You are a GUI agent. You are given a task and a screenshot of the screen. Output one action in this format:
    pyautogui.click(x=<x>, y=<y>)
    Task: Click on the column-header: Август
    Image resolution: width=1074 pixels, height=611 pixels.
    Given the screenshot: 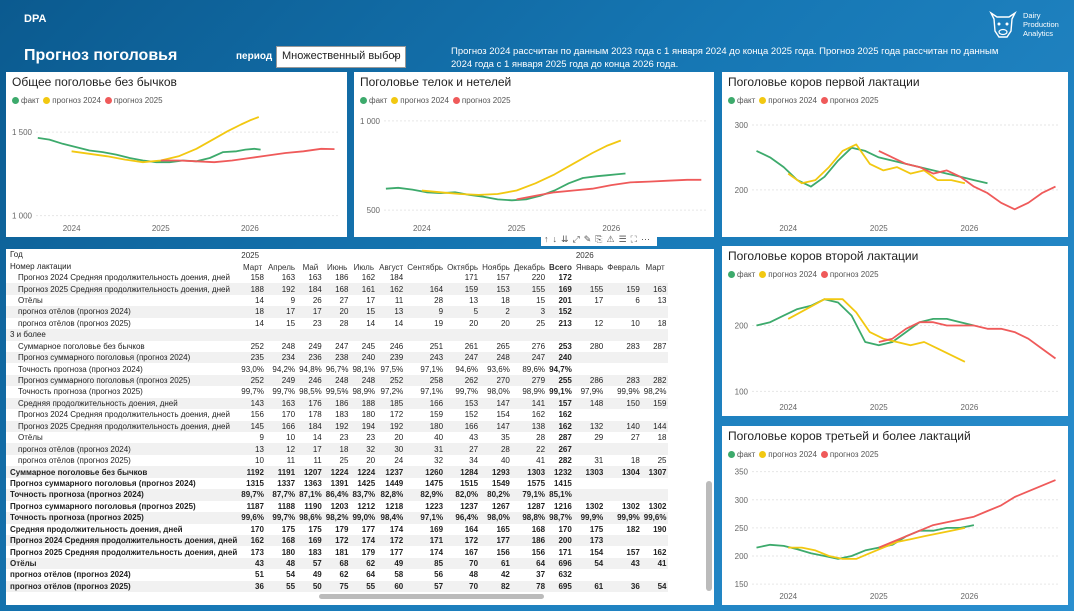 What is the action you would take?
    pyautogui.click(x=391, y=267)
    